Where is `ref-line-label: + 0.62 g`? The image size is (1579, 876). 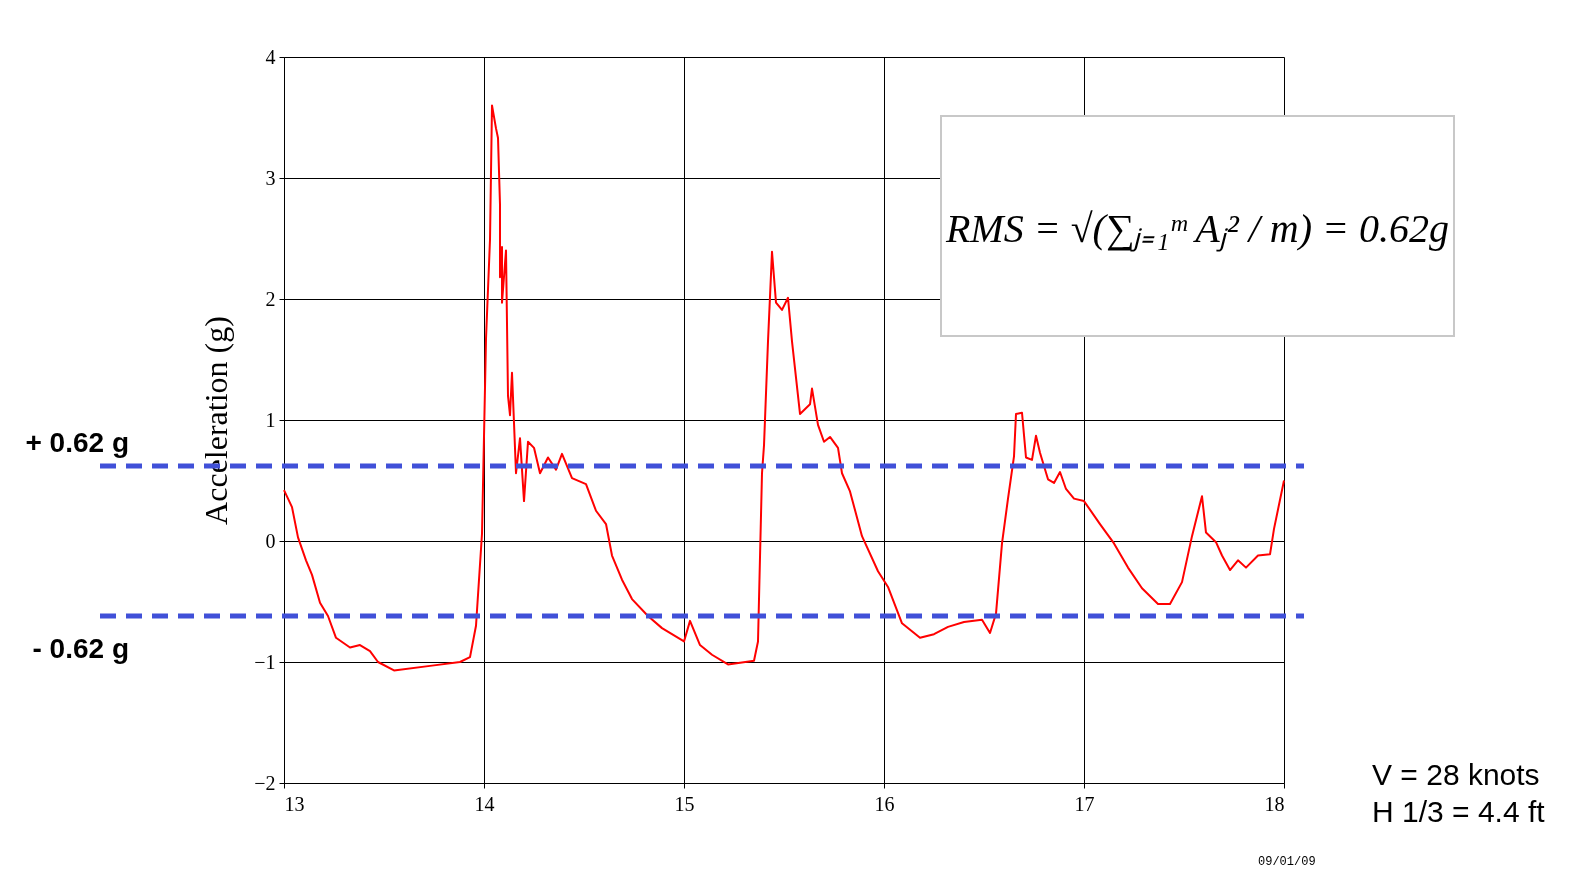 ref-line-label: + 0.62 g is located at coordinates (77, 442).